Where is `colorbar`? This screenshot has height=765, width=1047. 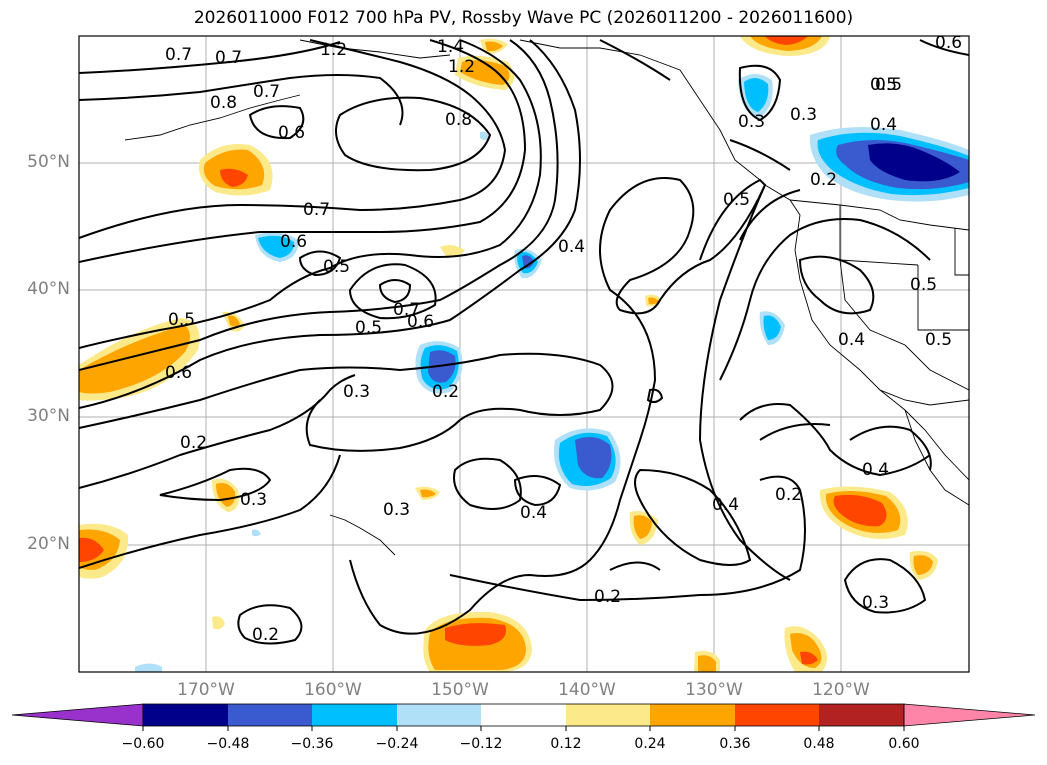 colorbar is located at coordinates (523, 717).